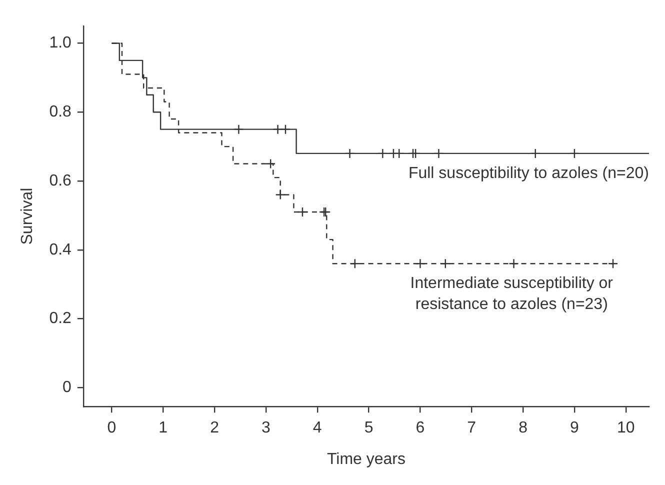 Image resolution: width=665 pixels, height=485 pixels. Describe the element at coordinates (471, 428) in the screenshot. I see `x-tick-label: 7` at that location.